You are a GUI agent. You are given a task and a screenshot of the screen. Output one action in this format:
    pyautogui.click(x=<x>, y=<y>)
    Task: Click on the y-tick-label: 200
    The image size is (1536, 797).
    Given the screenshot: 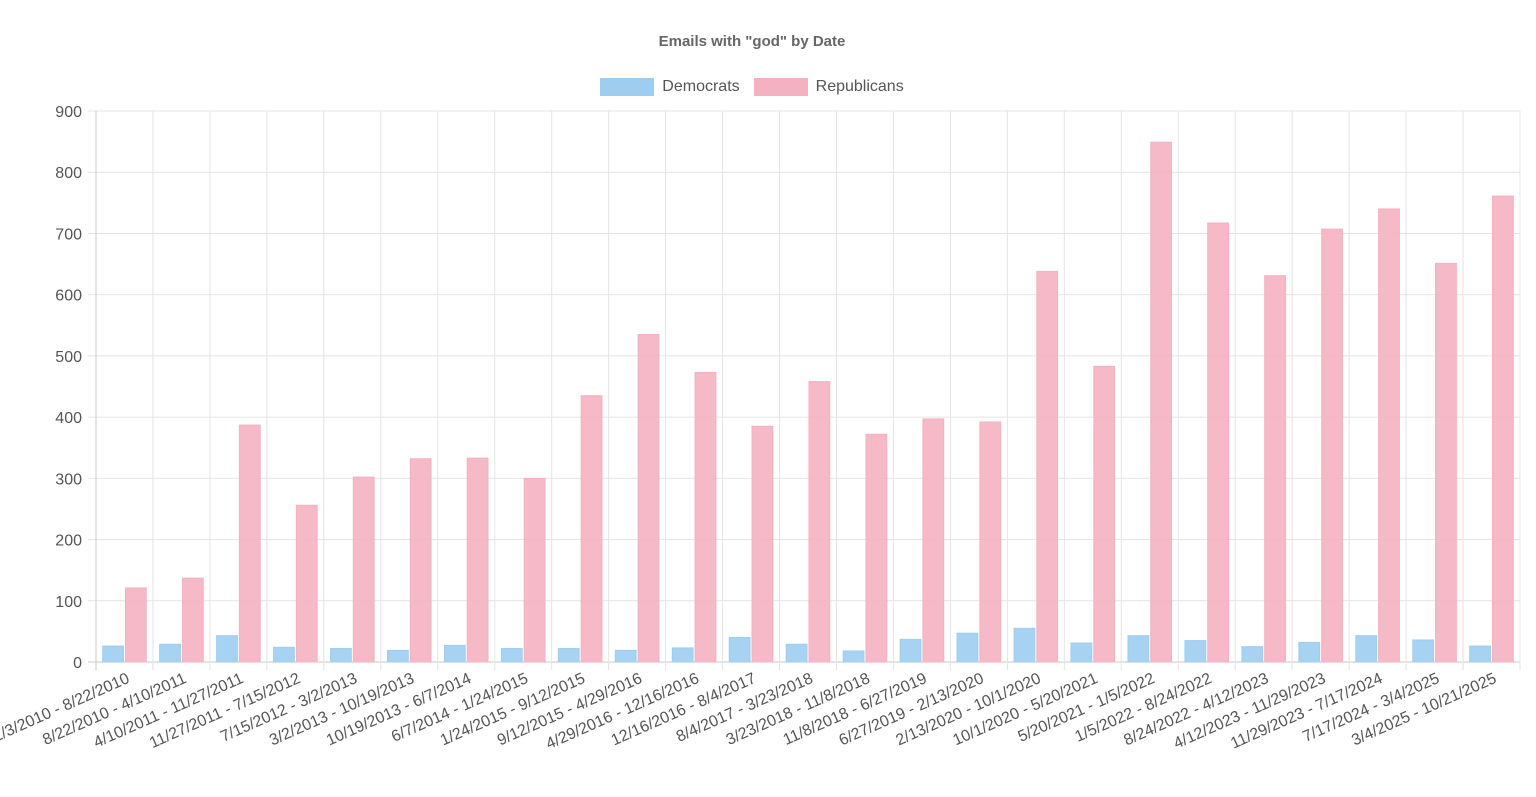 What is the action you would take?
    pyautogui.click(x=68, y=541)
    